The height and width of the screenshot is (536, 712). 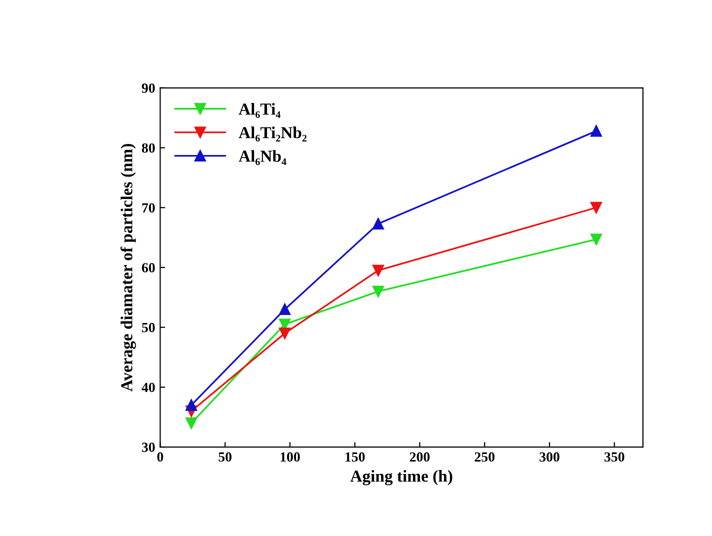 What do you see at coordinates (262, 158) in the screenshot?
I see `legend-label: Al₆Nb₄` at bounding box center [262, 158].